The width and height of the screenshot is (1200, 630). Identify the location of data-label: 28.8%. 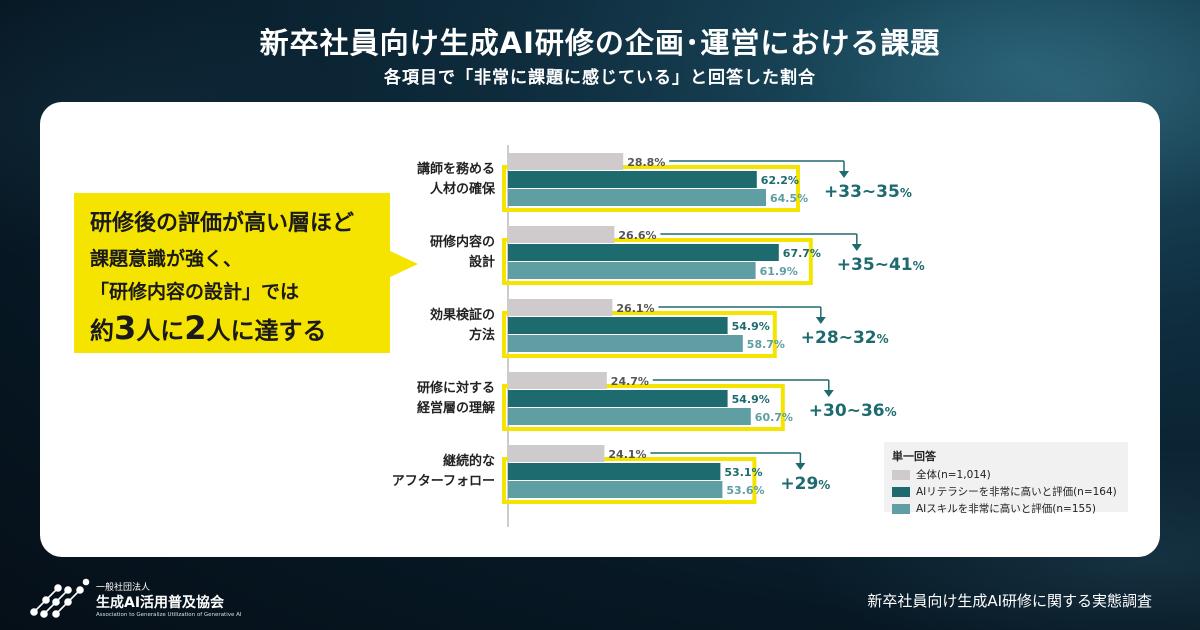
(646, 162).